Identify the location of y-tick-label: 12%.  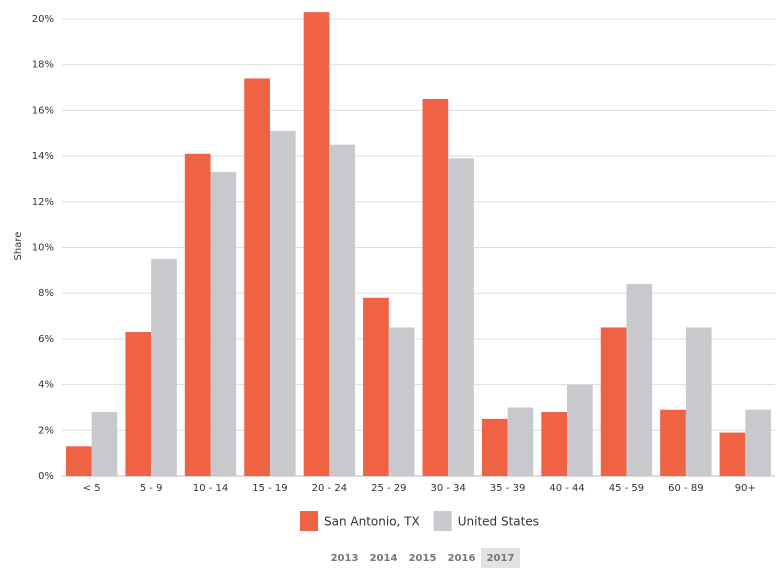
(43, 202).